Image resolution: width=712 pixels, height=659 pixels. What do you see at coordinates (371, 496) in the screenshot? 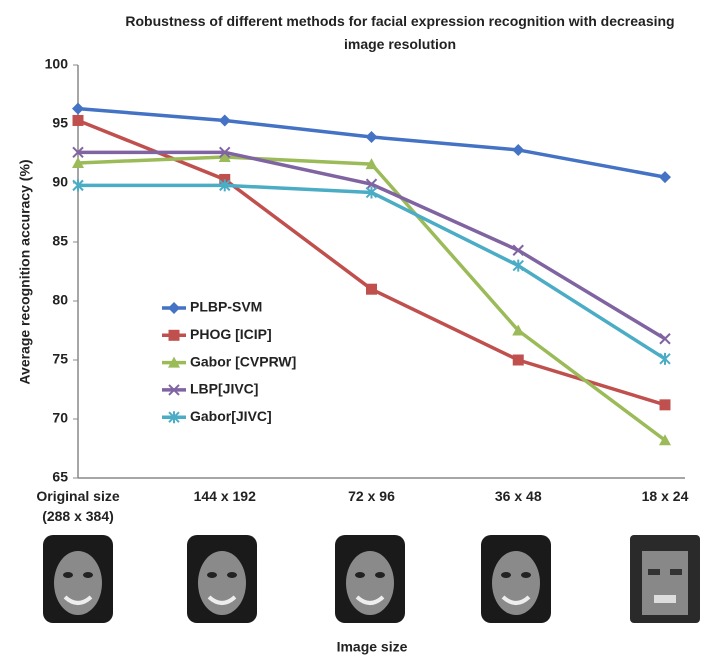
I see `x-tick-label: 72 x 96` at bounding box center [371, 496].